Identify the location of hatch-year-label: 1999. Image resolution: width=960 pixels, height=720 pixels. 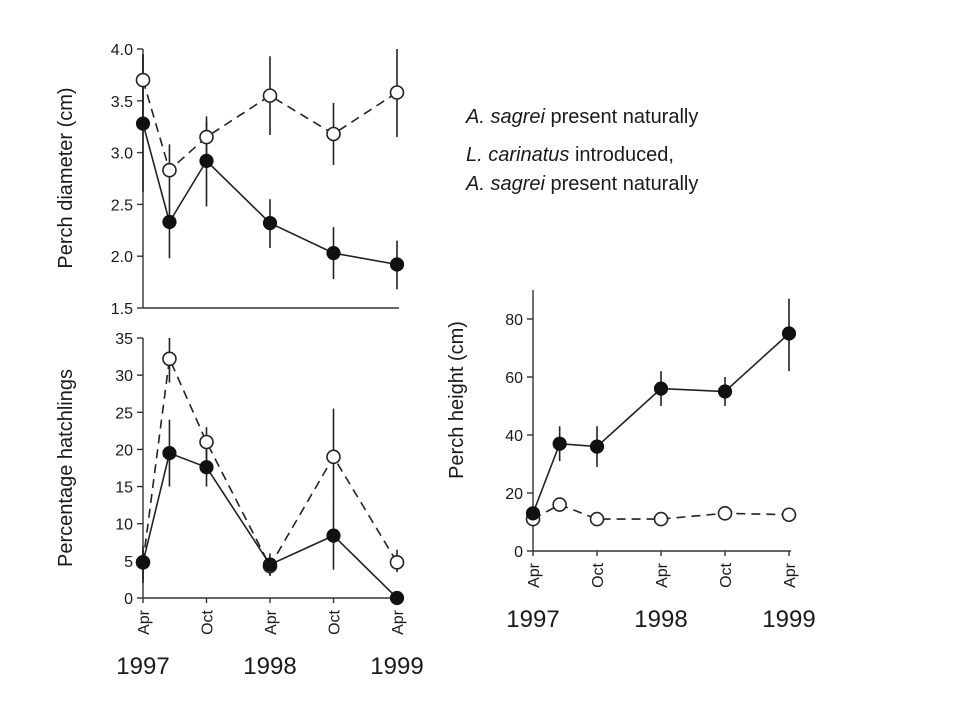
(396, 666).